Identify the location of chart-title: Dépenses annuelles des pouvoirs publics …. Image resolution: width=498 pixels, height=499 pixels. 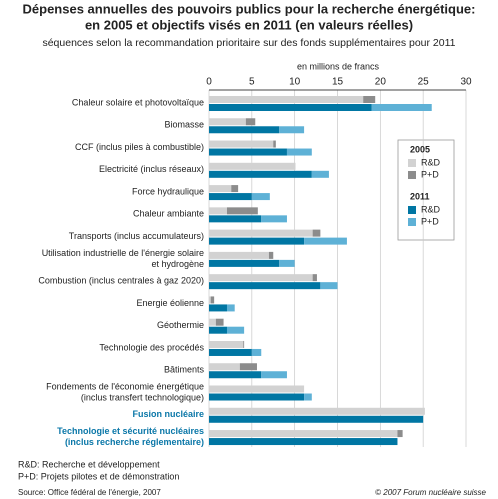
(249, 8).